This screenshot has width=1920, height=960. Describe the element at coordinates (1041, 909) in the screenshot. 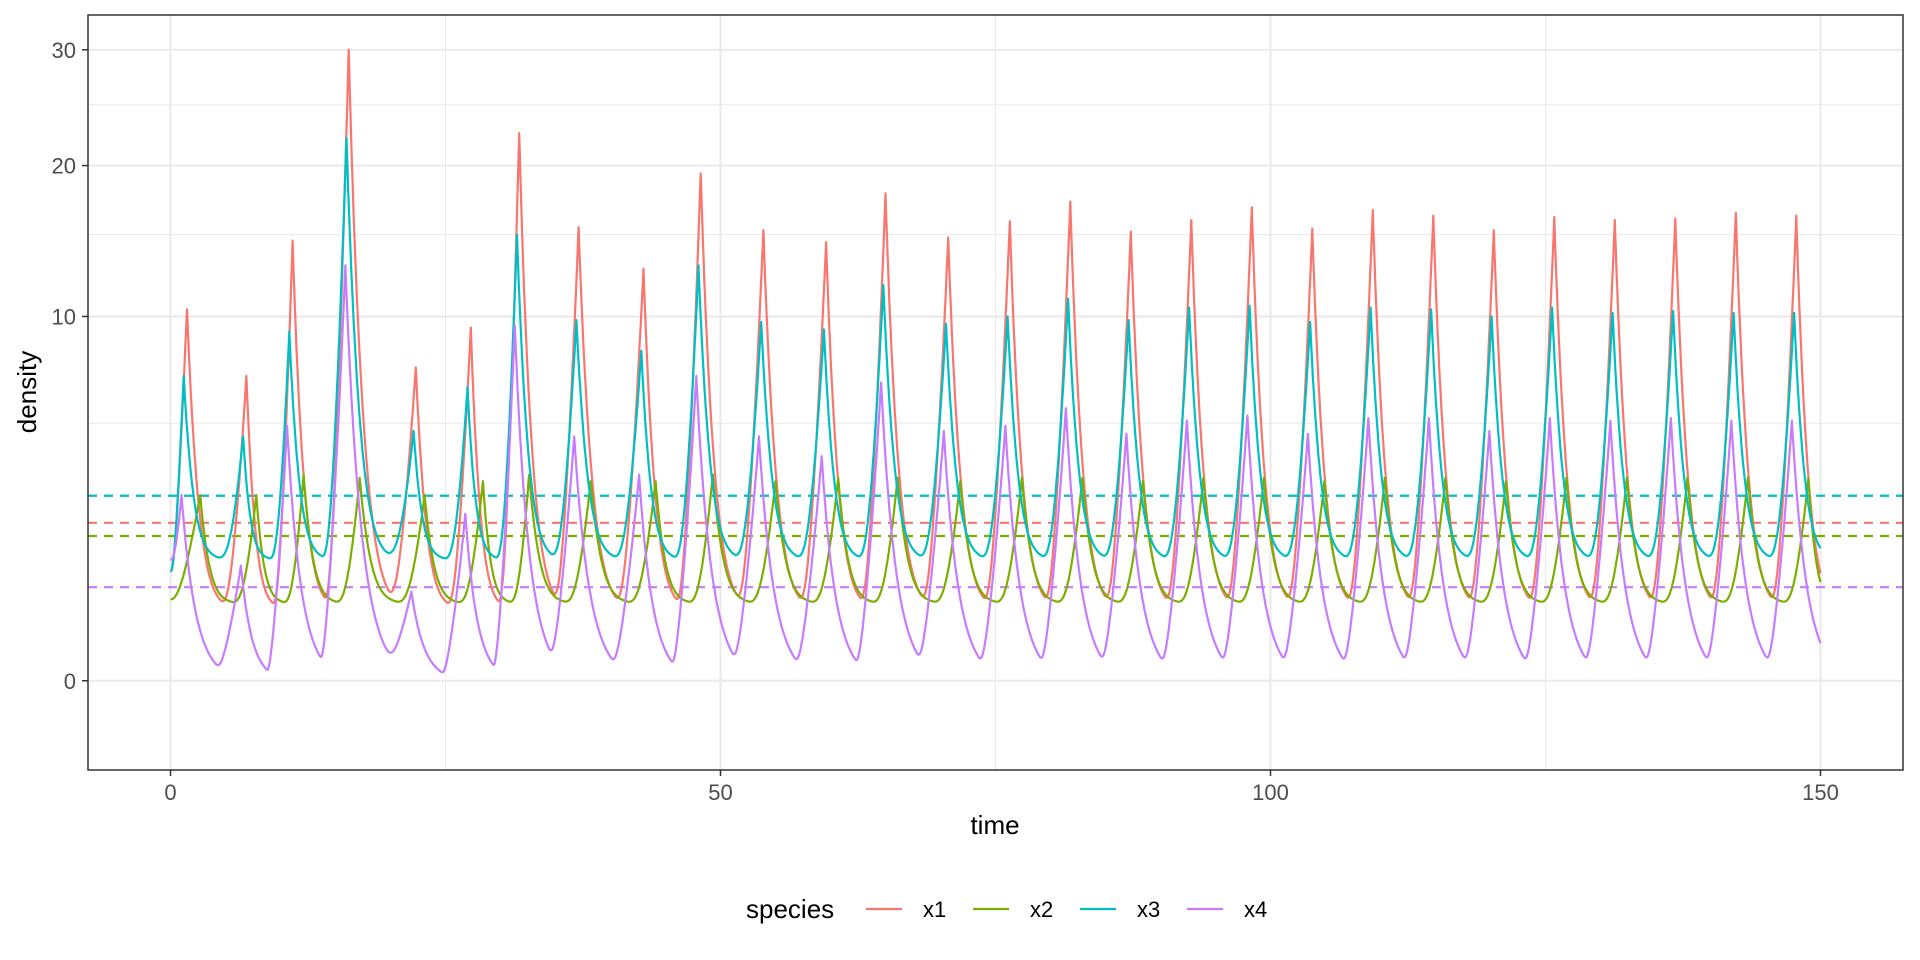

I see `legend-label-x2: x2` at that location.